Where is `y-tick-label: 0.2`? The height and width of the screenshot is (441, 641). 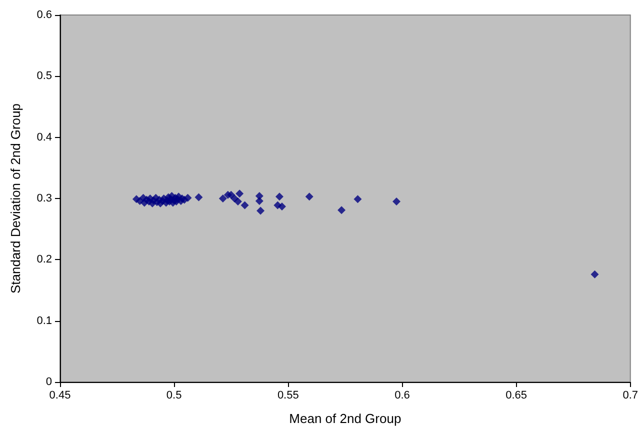
y-tick-label: 0.2 is located at coordinates (44, 260).